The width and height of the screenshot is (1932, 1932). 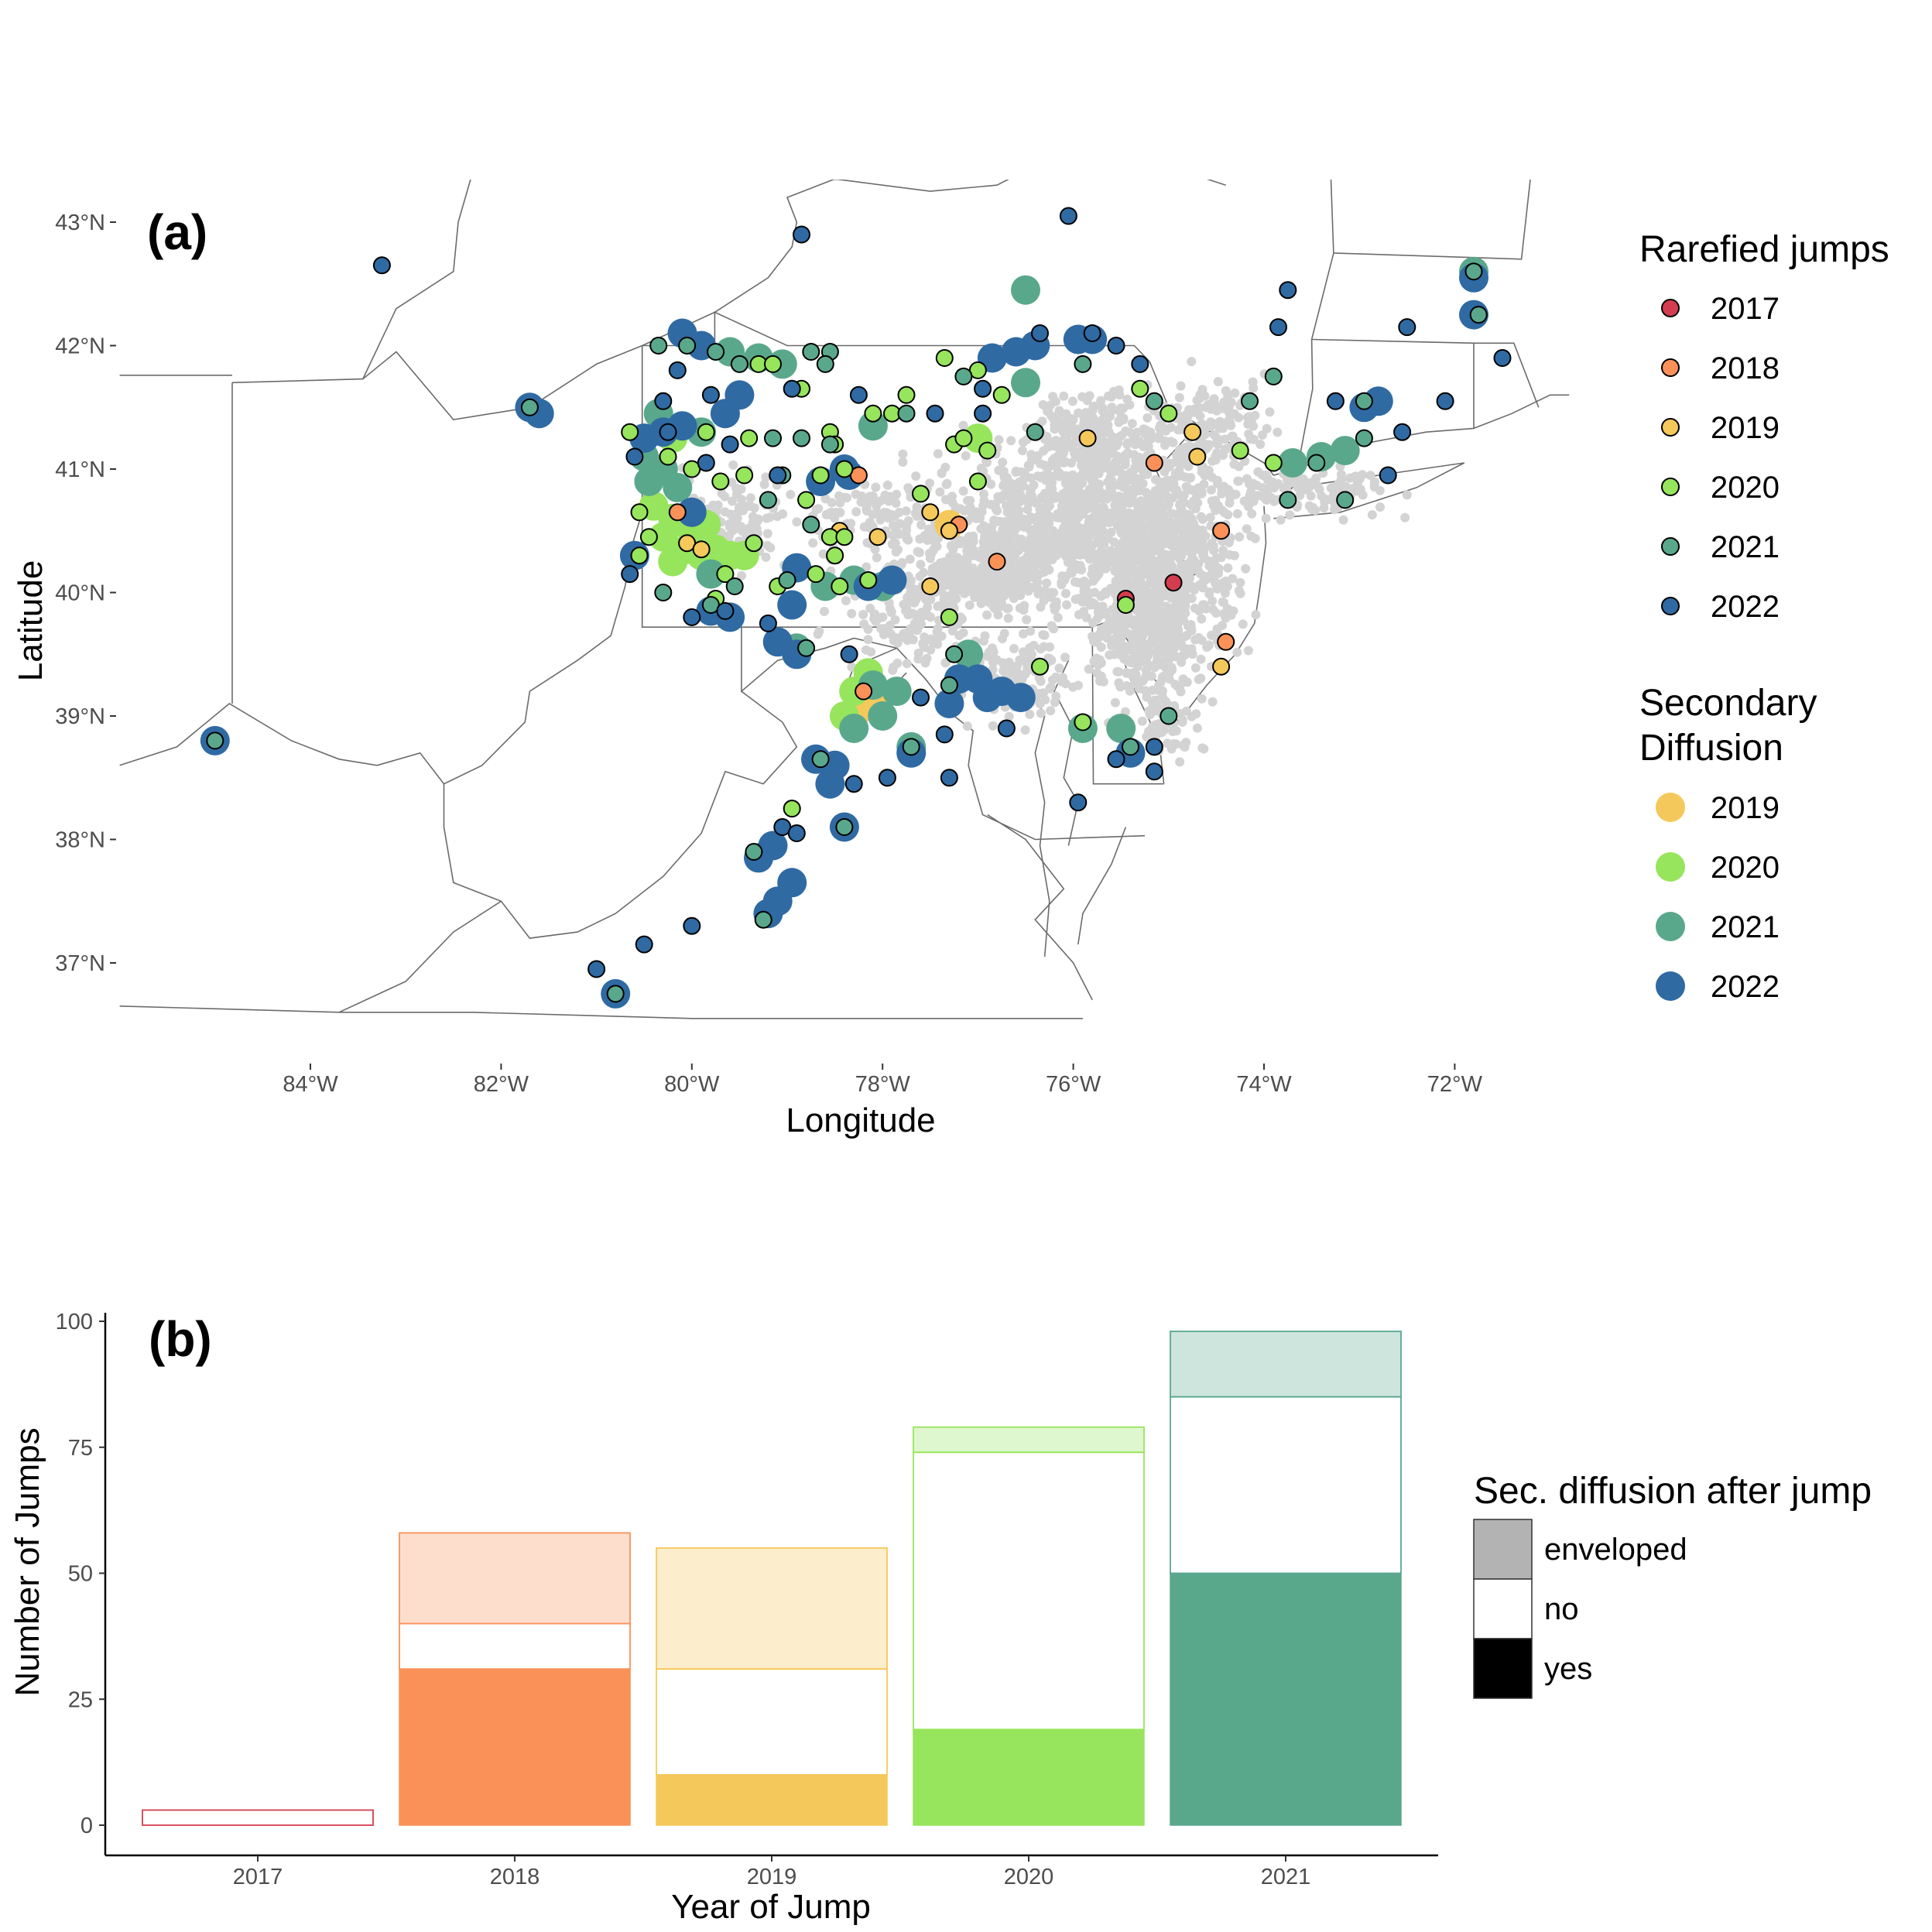 What do you see at coordinates (1286, 1364) in the screenshot?
I see `bar-enveloped-2021` at bounding box center [1286, 1364].